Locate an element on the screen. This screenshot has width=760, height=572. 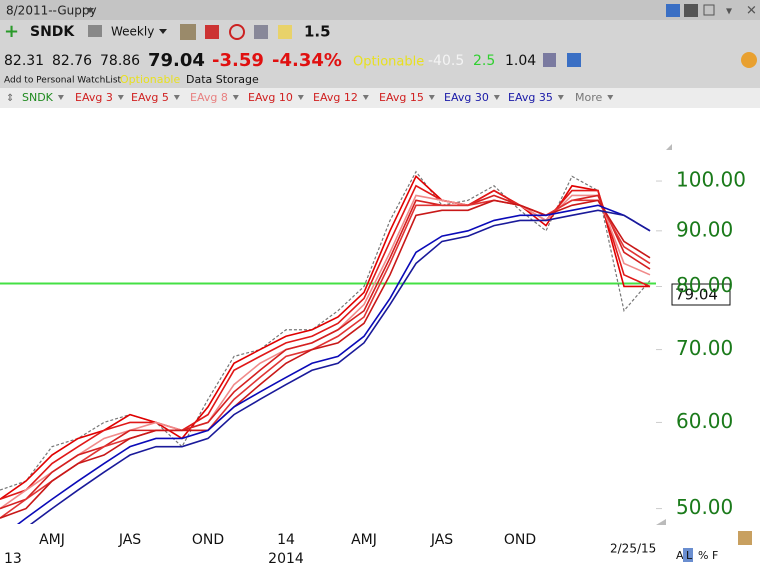
mode-button: A is located at coordinates (680, 555).